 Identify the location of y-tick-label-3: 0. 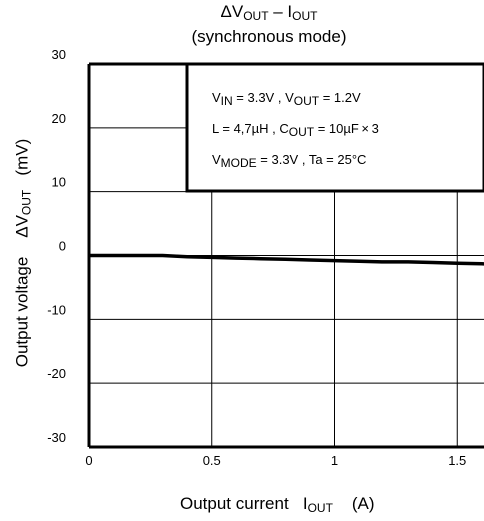
(62, 246).